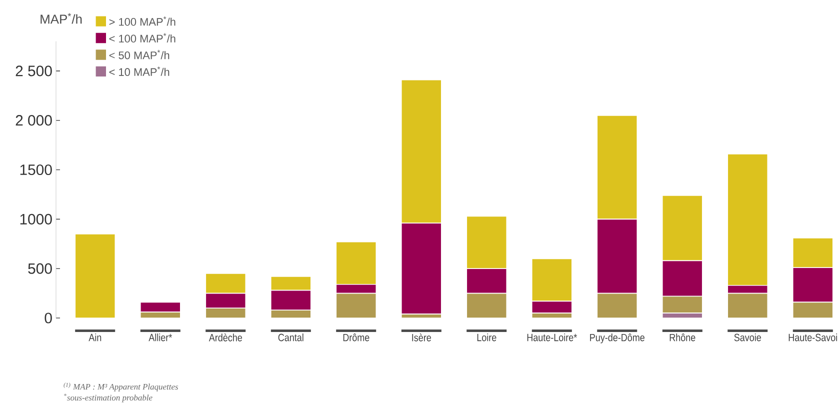 Image resolution: width=839 pixels, height=407 pixels. I want to click on x-tick-label: Drôme, so click(356, 338).